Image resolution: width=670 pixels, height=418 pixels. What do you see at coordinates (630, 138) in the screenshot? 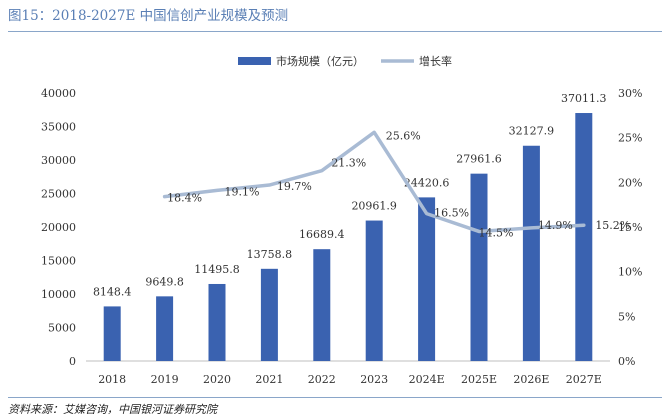
I see `y-right-tick-label: 25%` at bounding box center [630, 138].